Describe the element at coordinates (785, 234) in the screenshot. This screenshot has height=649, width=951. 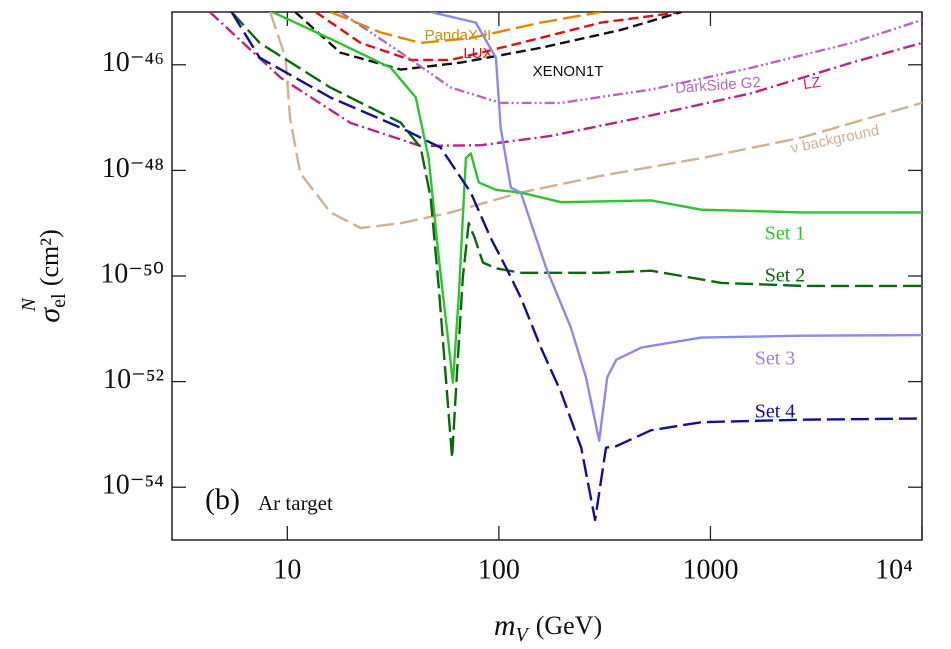
I see `series-label: Set 1` at that location.